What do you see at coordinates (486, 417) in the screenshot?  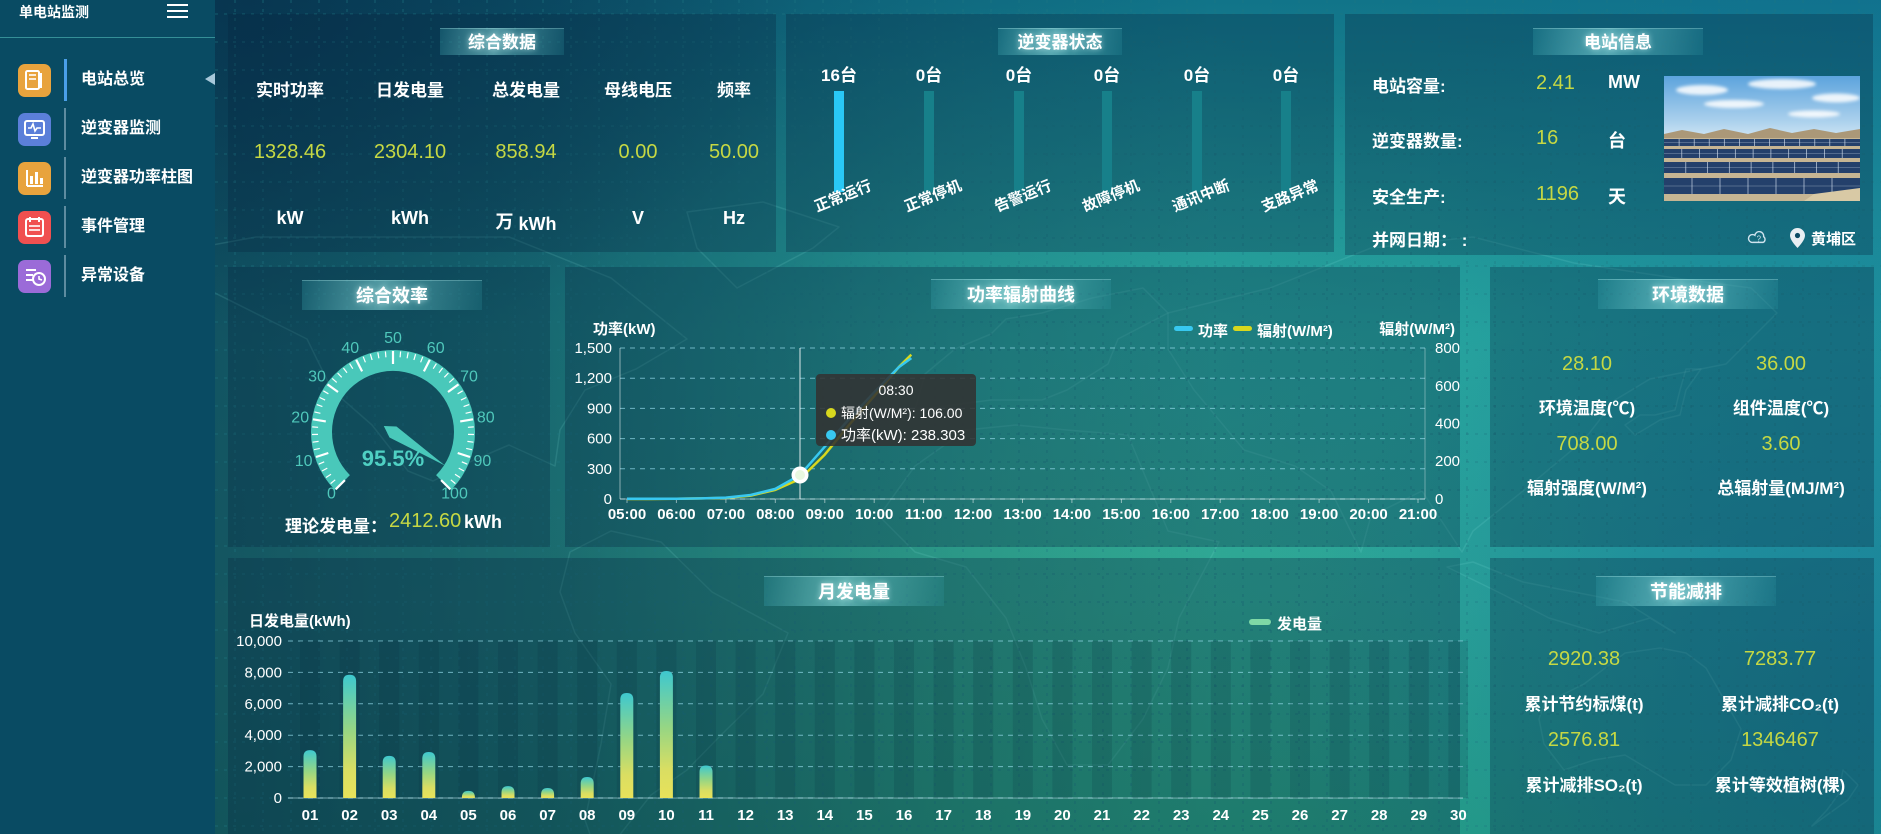 I see `svg-text: 80` at bounding box center [486, 417].